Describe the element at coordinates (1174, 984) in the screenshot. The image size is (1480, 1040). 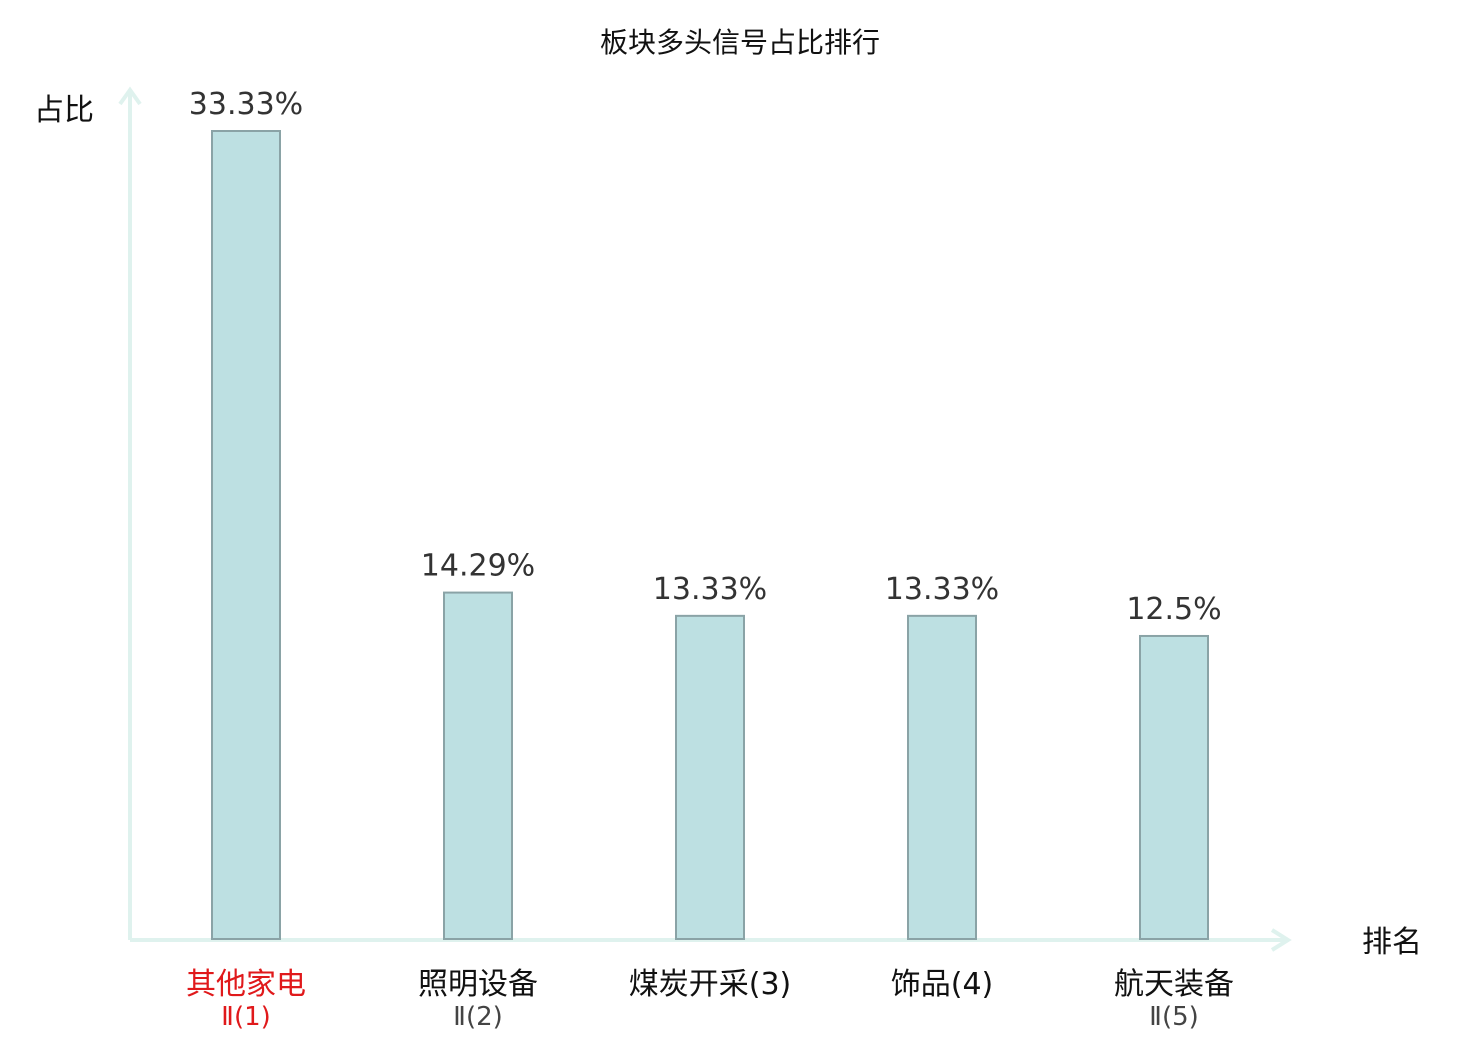
I see `category-label-5: 航天装备` at that location.